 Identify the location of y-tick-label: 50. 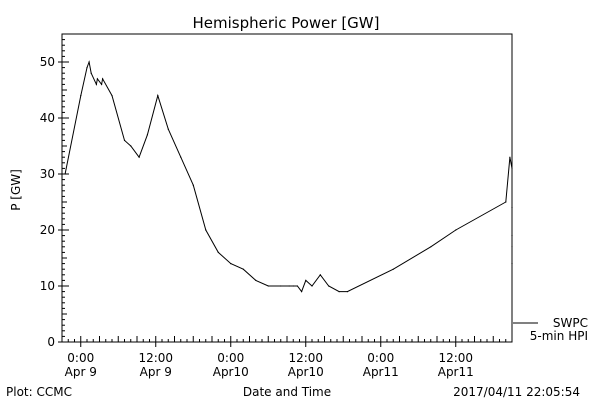
(47, 62).